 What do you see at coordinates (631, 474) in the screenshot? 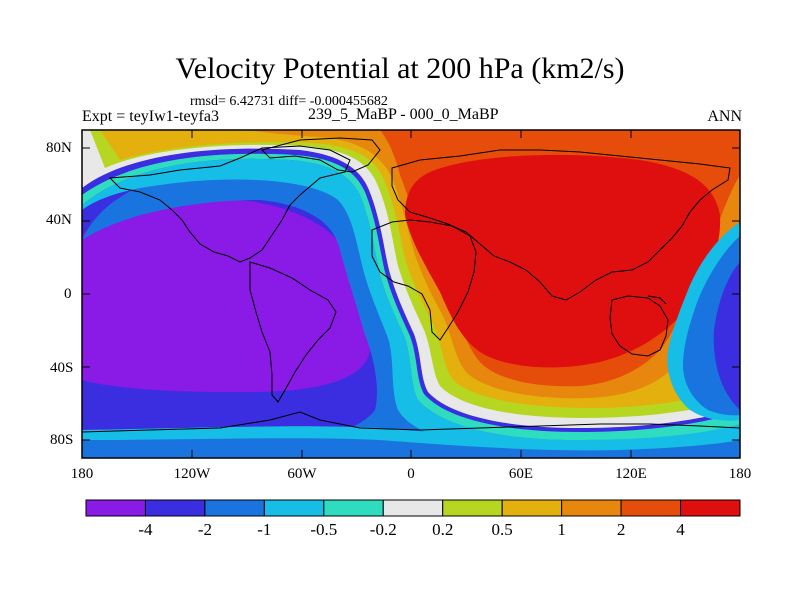
I see `lon-tick-120e: 120E` at bounding box center [631, 474].